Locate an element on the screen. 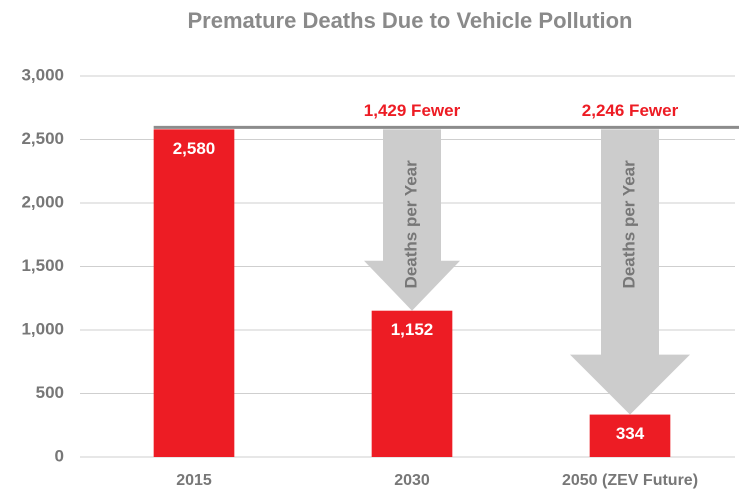  y-tick-label: 1,000 is located at coordinates (42, 328).